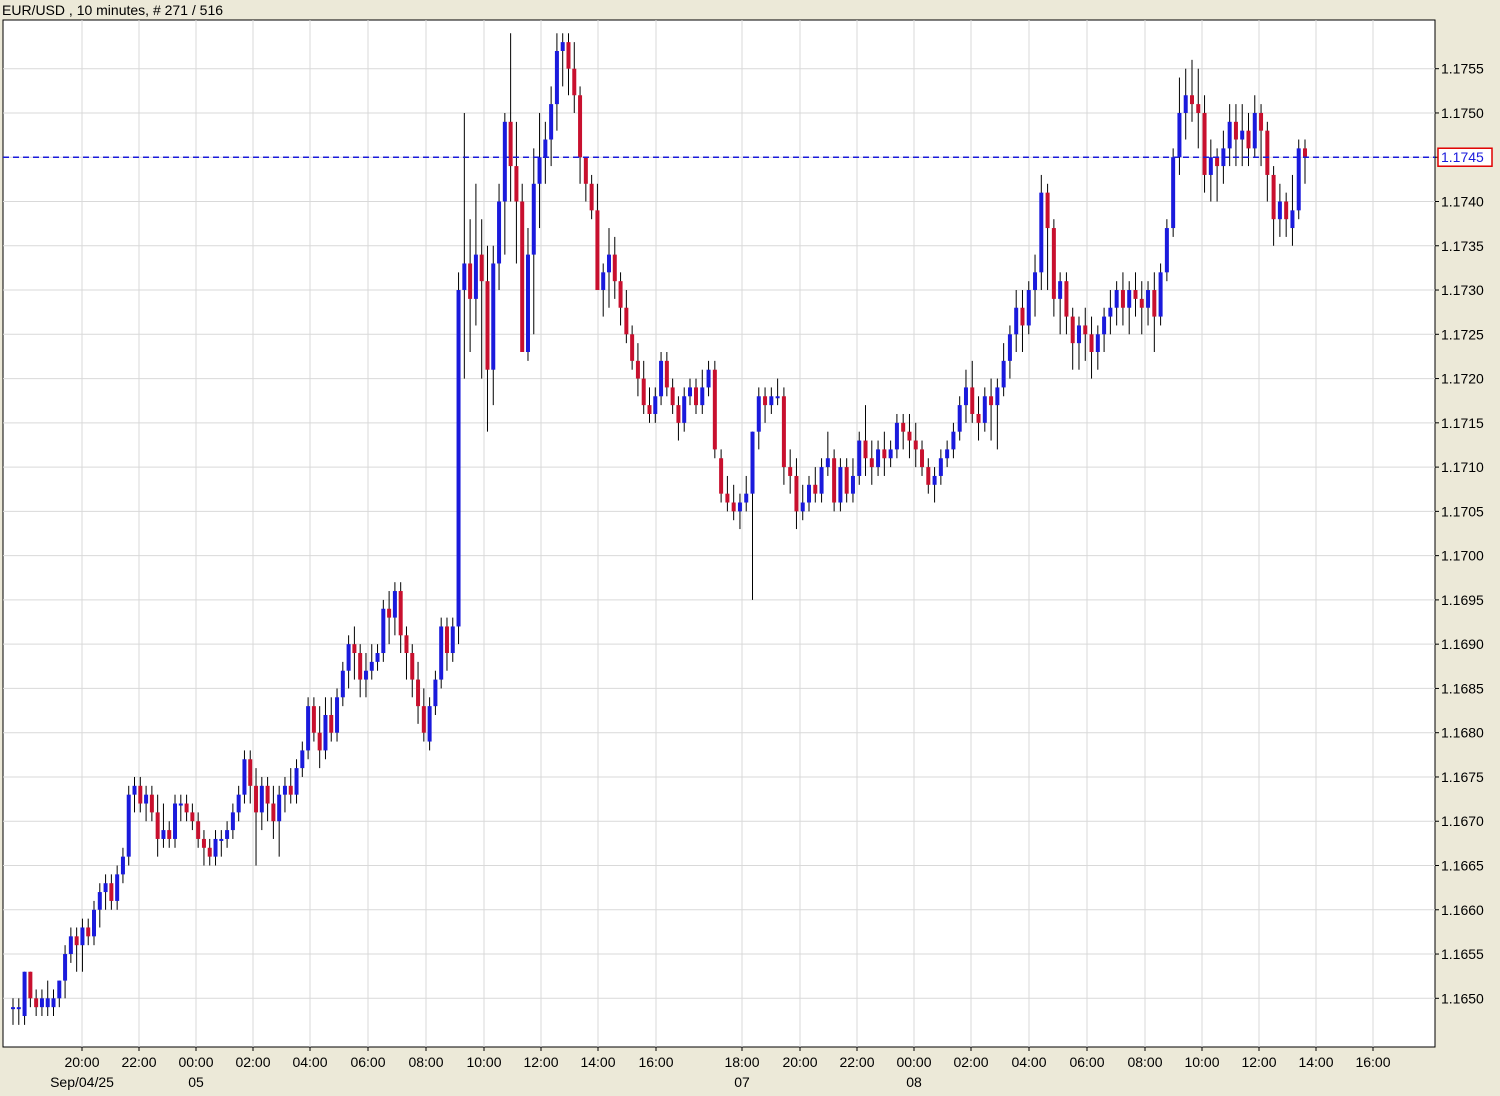 The height and width of the screenshot is (1096, 1500). I want to click on y-tick-label: 1.1670, so click(1462, 821).